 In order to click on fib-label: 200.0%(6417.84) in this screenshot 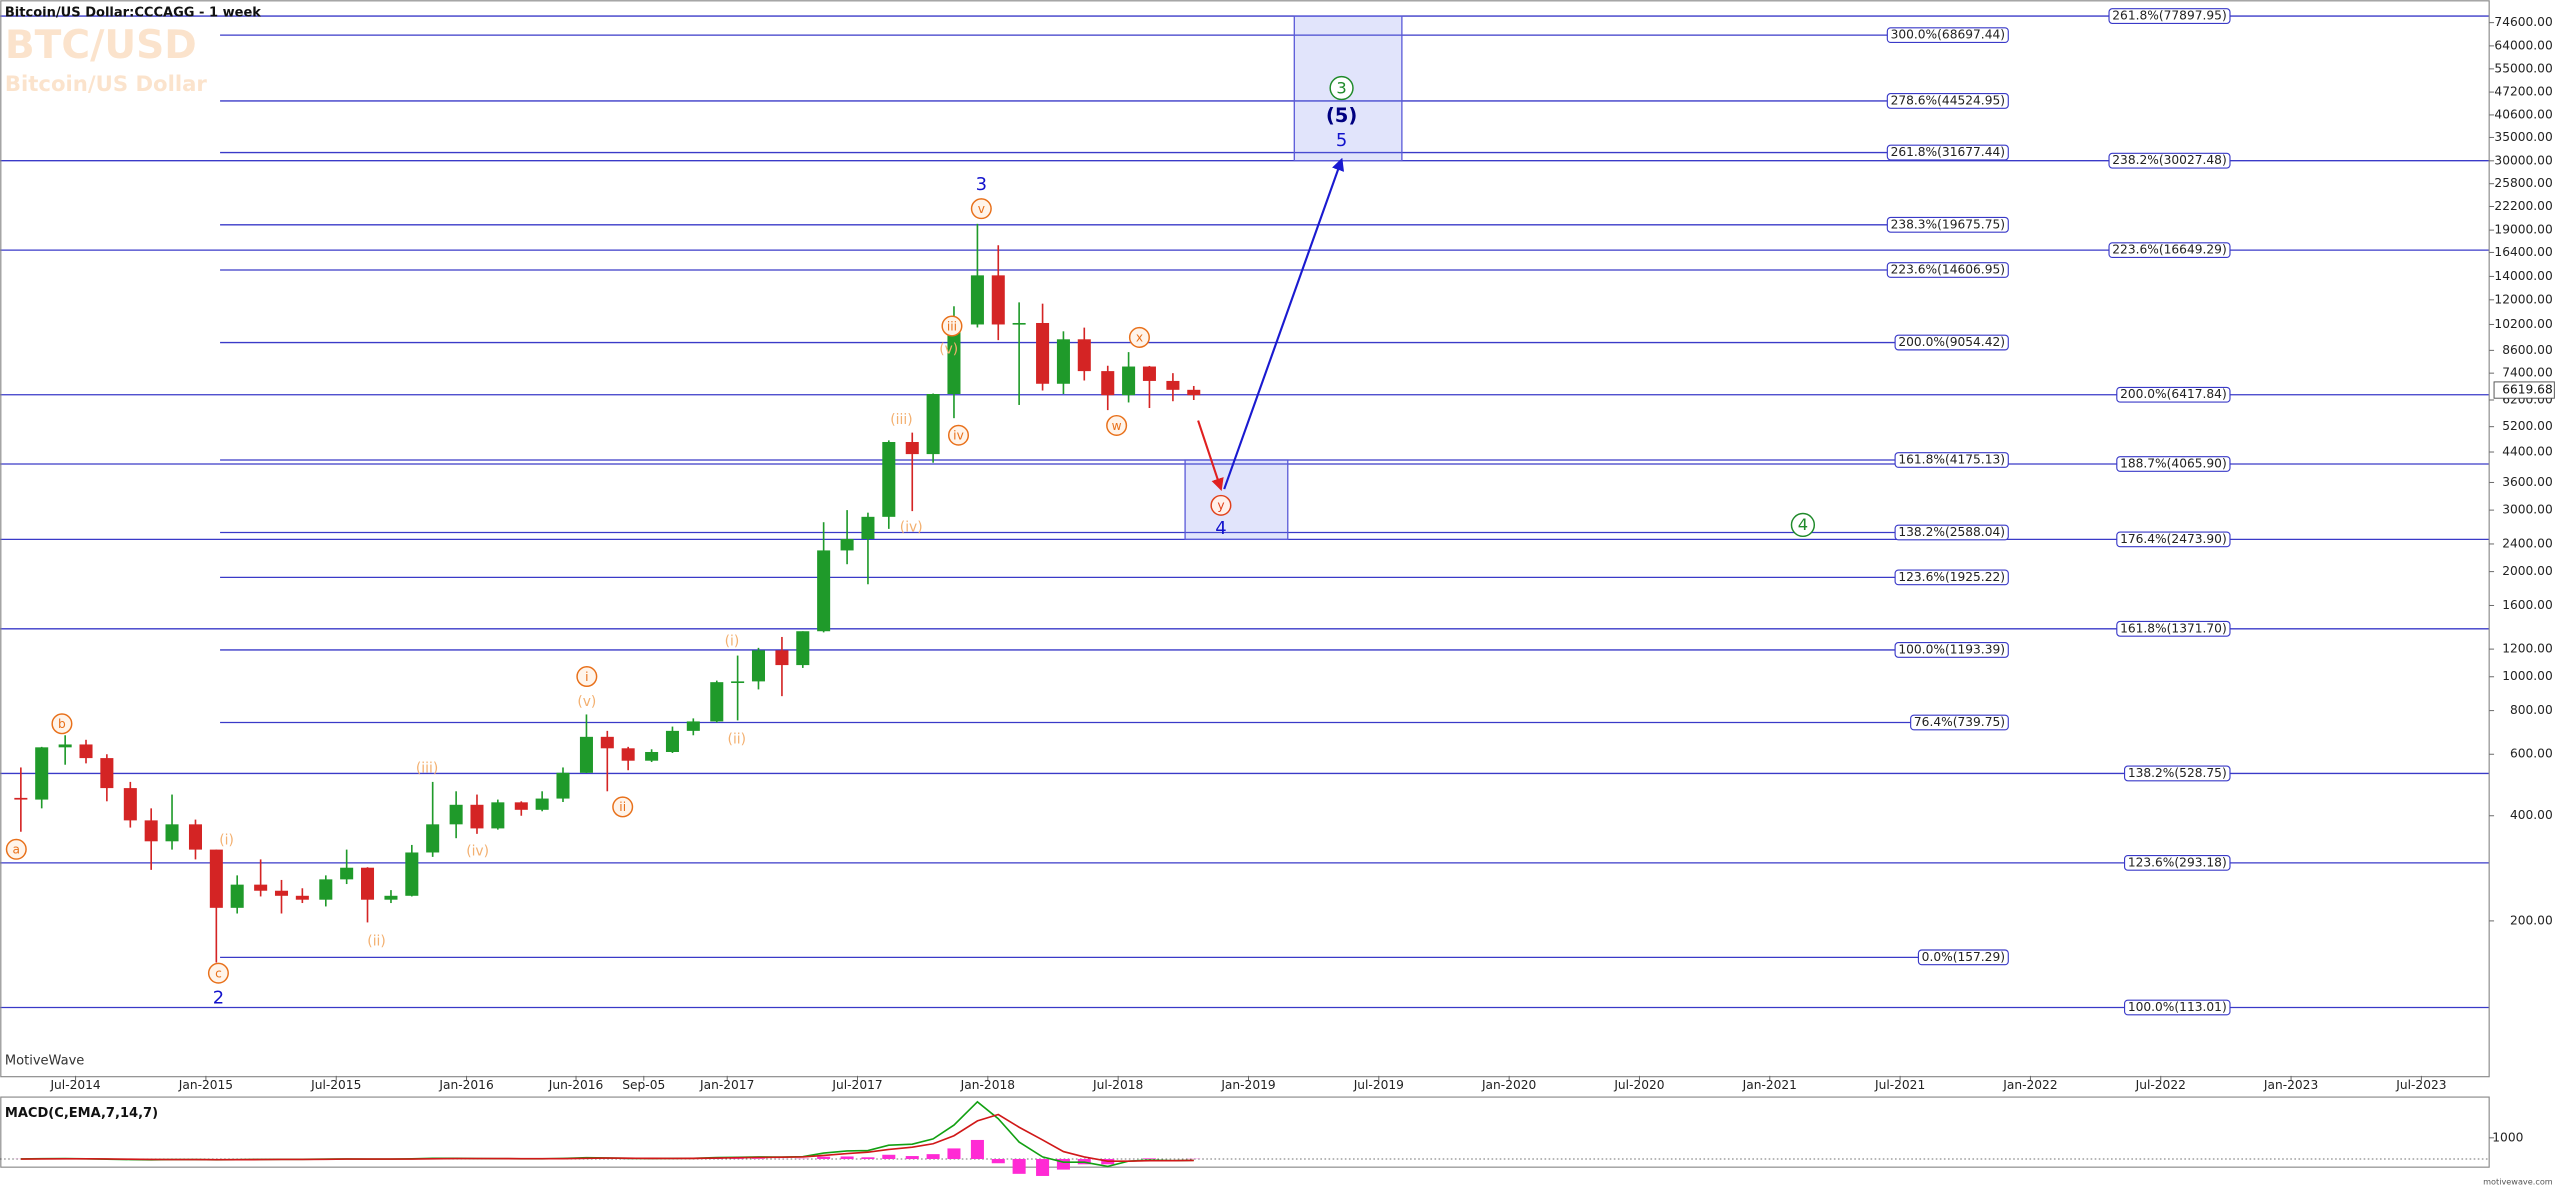, I will do `click(2173, 394)`.